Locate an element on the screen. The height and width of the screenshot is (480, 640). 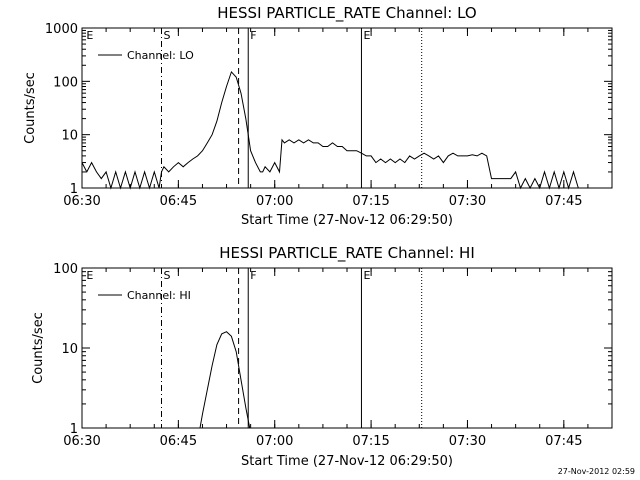
panel-2-xtick-label: 06:30 is located at coordinates (81, 441).